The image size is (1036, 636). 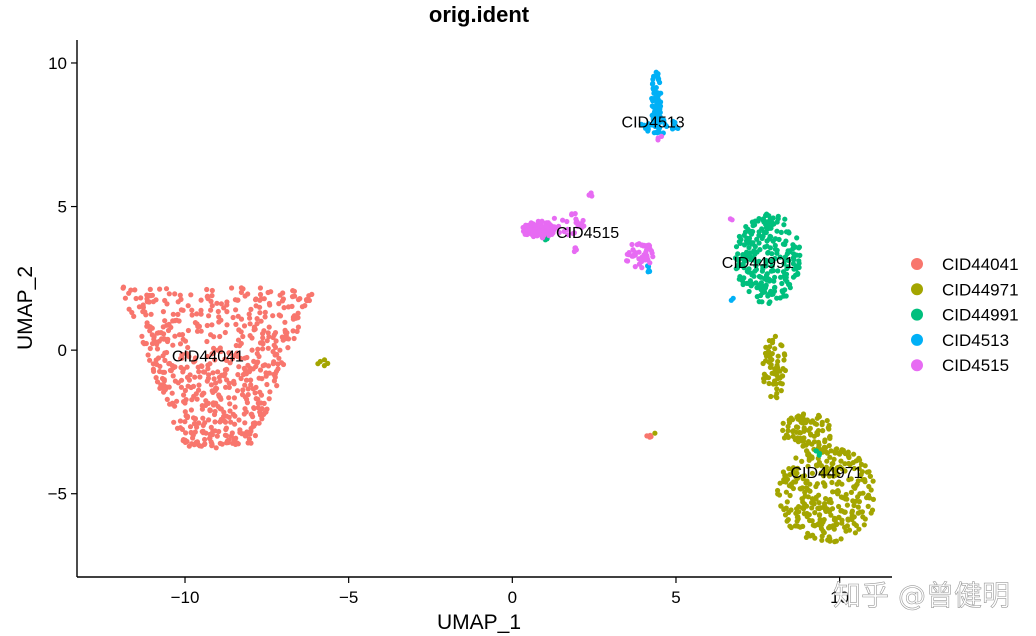 I want to click on x-tick-label: −10, so click(x=185, y=597).